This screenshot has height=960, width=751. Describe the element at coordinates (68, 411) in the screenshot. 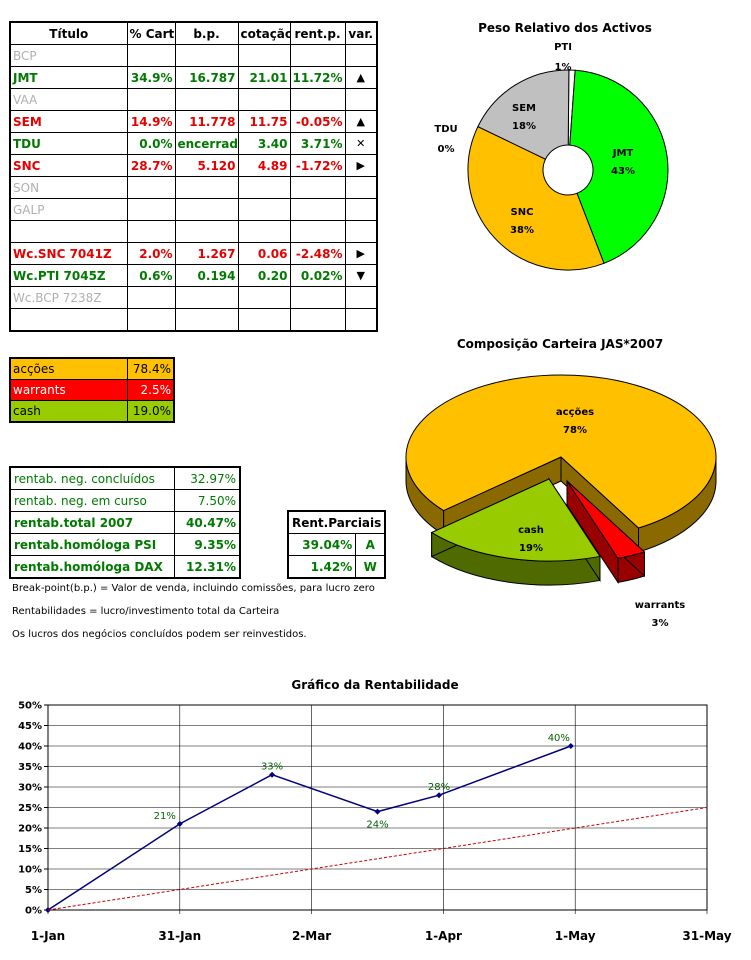

I see `allocation-label: cash` at that location.